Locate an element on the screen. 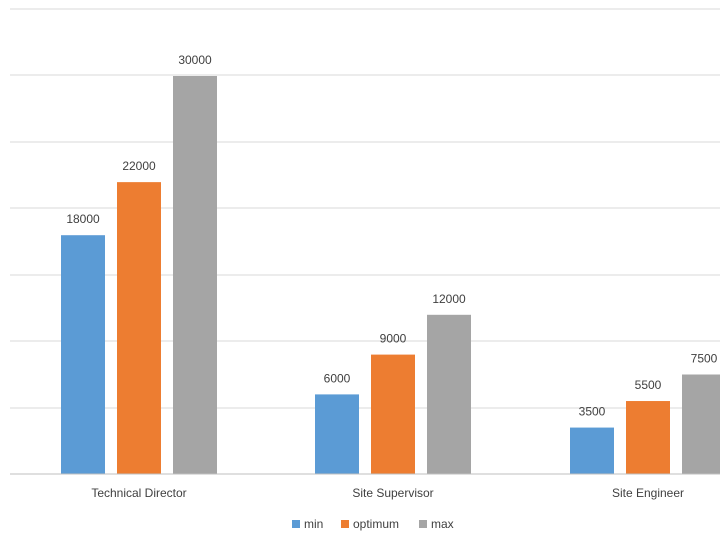 The image size is (720, 540). legend-item-optimum: optimum is located at coordinates (370, 524).